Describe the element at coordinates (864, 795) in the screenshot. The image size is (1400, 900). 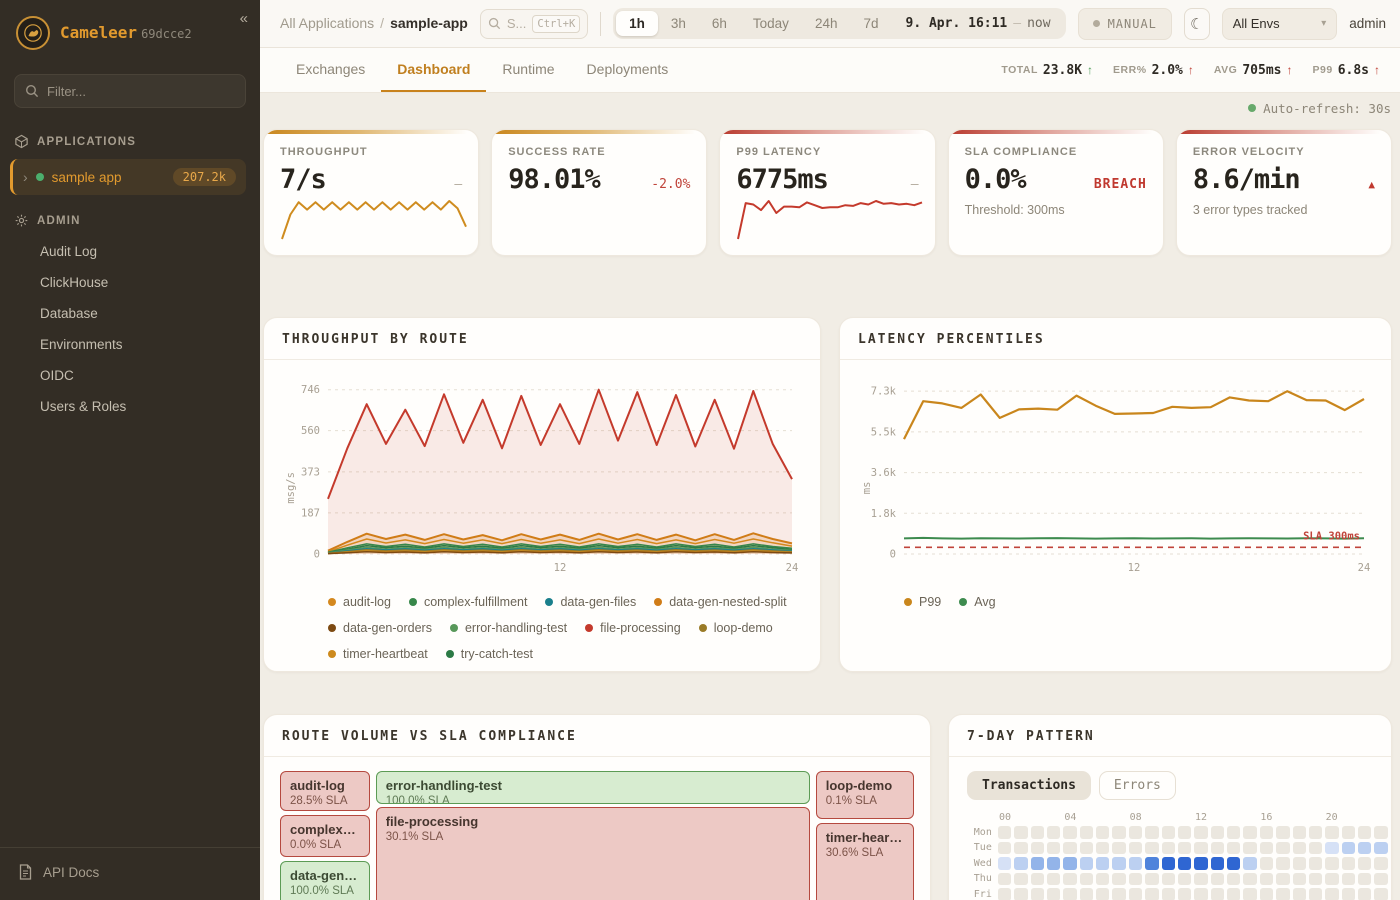
I see `treemap-tile-loop-demo: loop-demo 0.1% SLA` at that location.